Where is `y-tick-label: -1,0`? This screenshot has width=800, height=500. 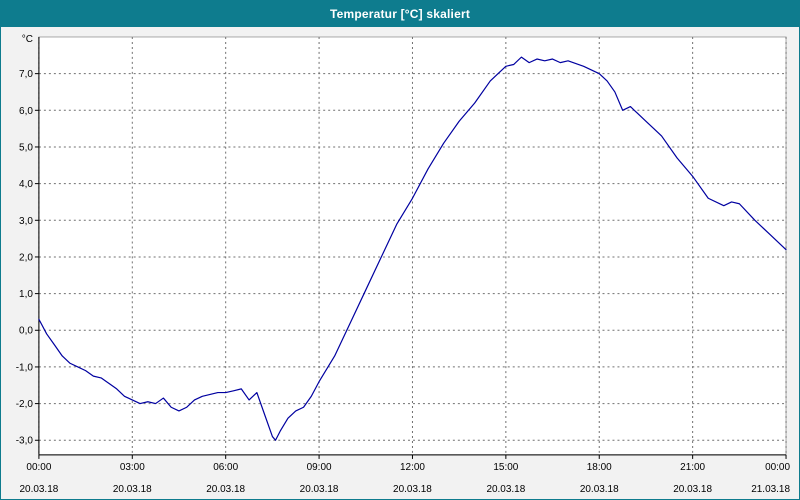
y-tick-label: -1,0 is located at coordinates (25, 367).